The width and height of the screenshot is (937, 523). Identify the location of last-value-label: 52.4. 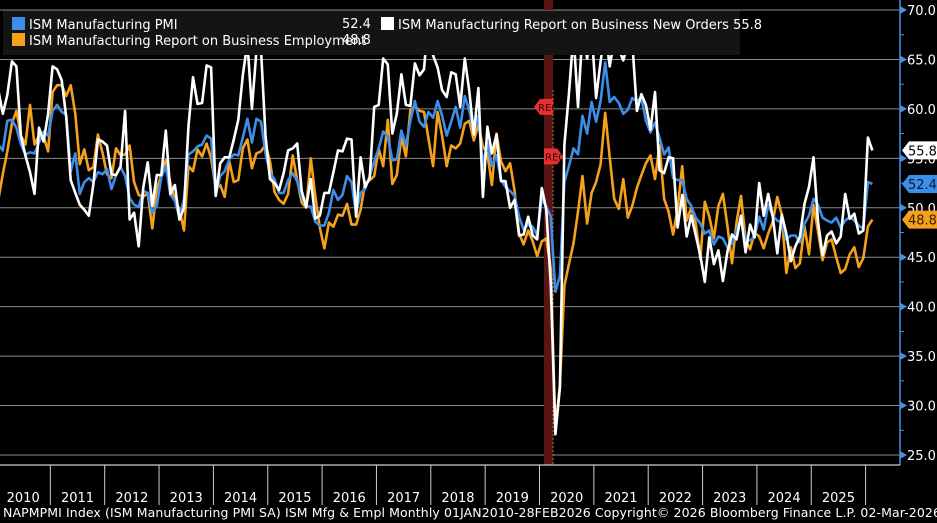
(922, 185).